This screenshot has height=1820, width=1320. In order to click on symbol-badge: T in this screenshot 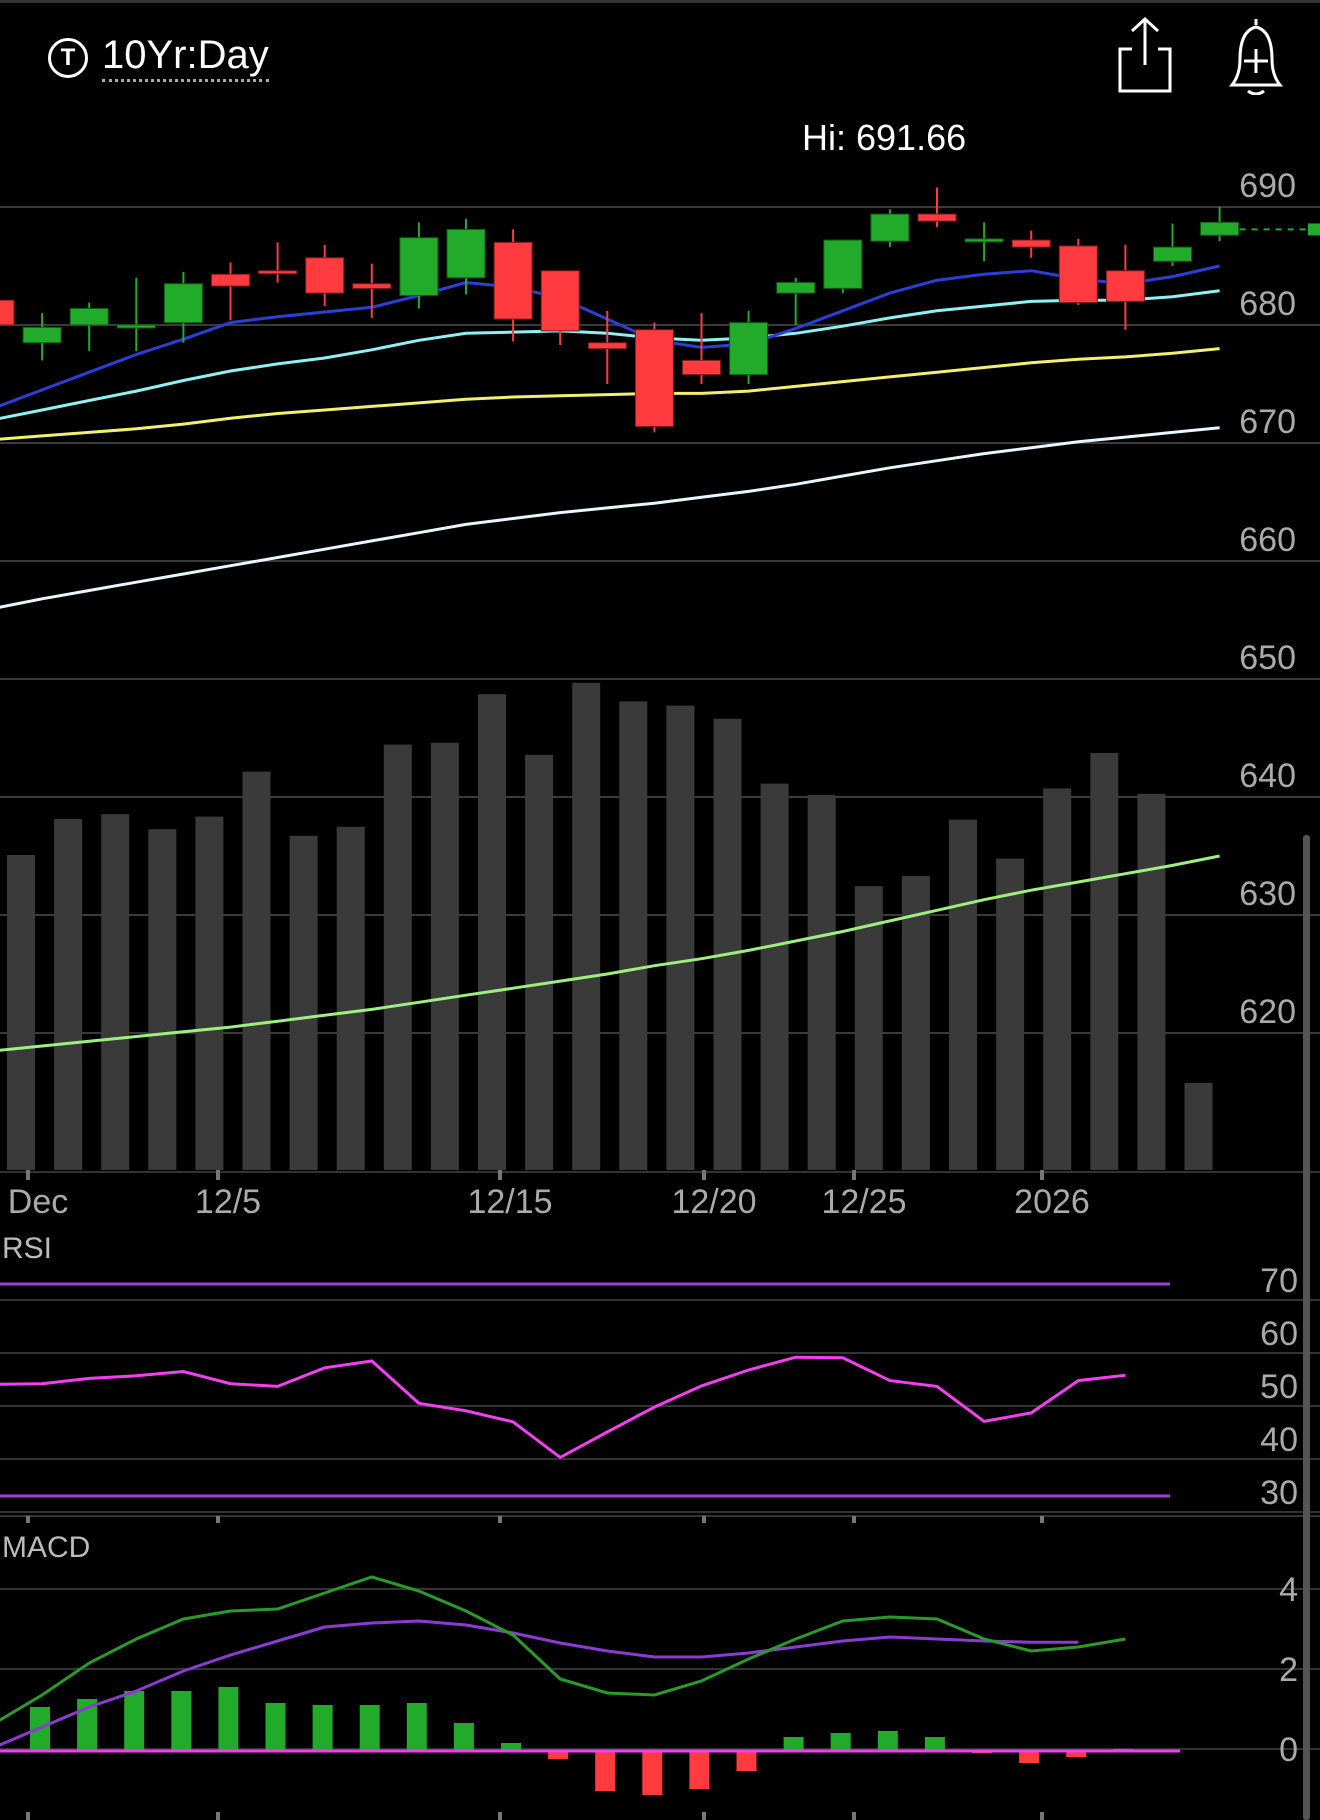, I will do `click(68, 57)`.